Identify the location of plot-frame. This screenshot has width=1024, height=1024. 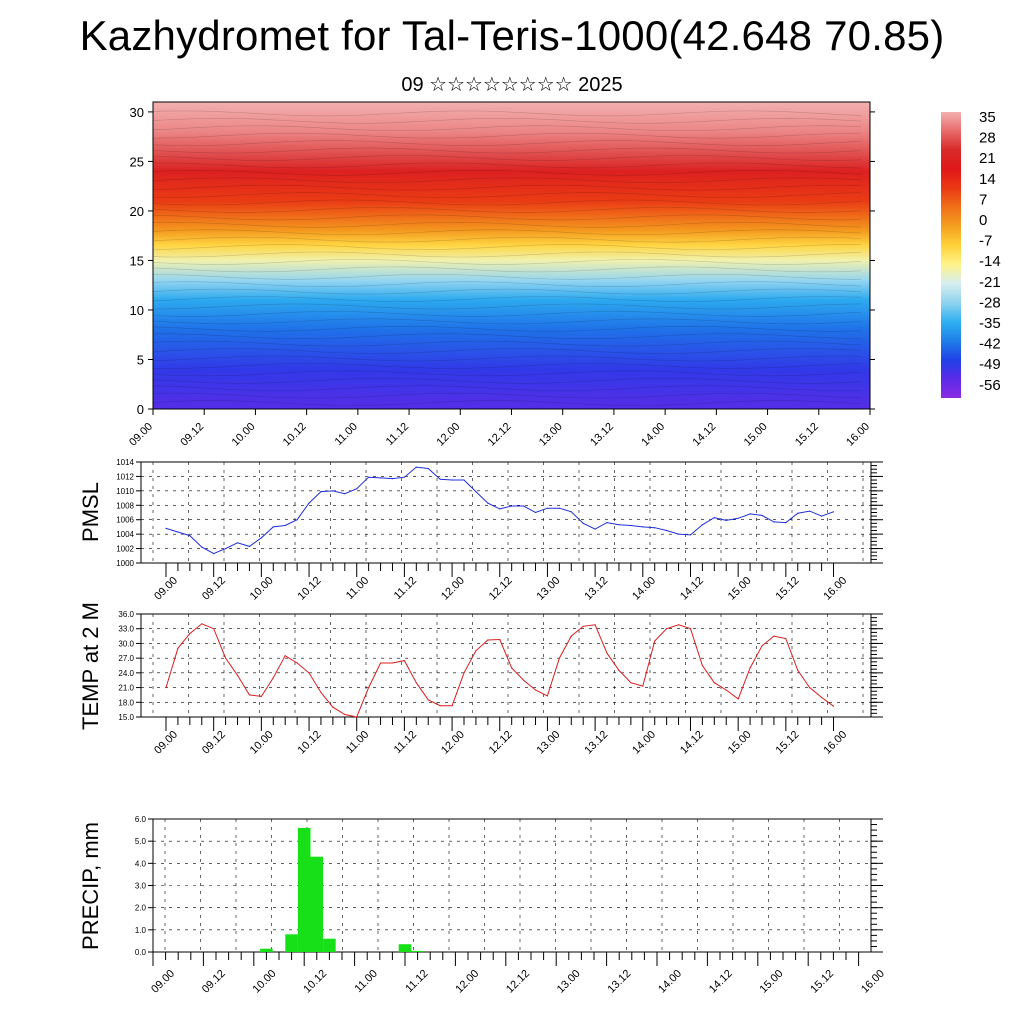
(506, 512).